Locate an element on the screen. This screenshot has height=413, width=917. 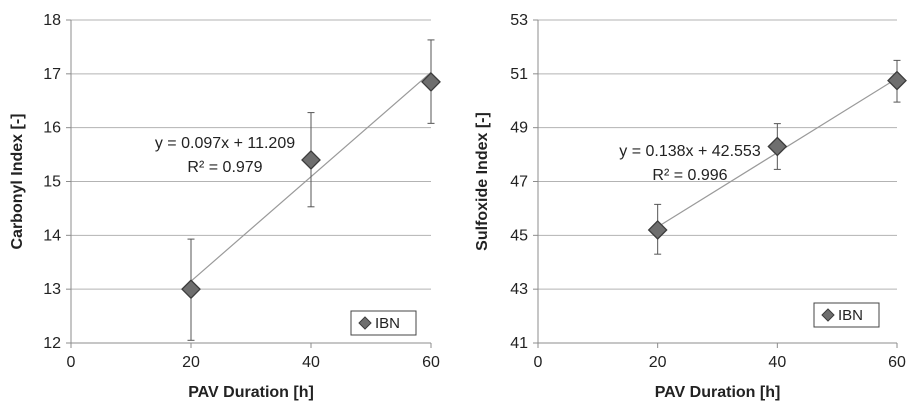
trendline-equation: y = 0.138x + 42.553 is located at coordinates (690, 151).